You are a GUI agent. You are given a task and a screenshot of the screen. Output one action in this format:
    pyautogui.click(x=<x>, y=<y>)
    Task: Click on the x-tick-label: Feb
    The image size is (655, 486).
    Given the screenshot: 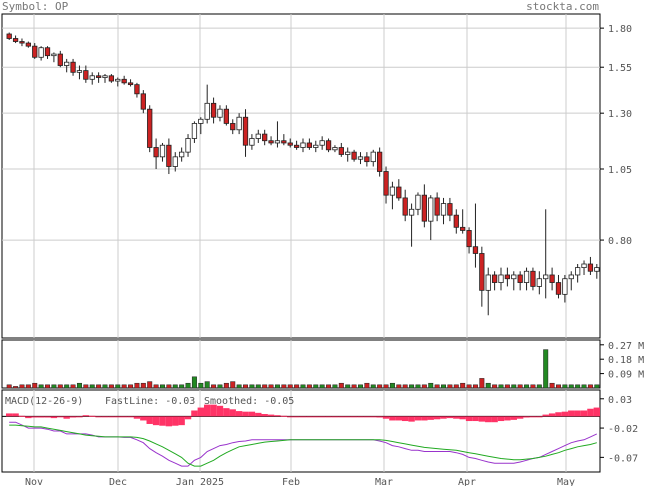 What is the action you would take?
    pyautogui.click(x=291, y=481)
    